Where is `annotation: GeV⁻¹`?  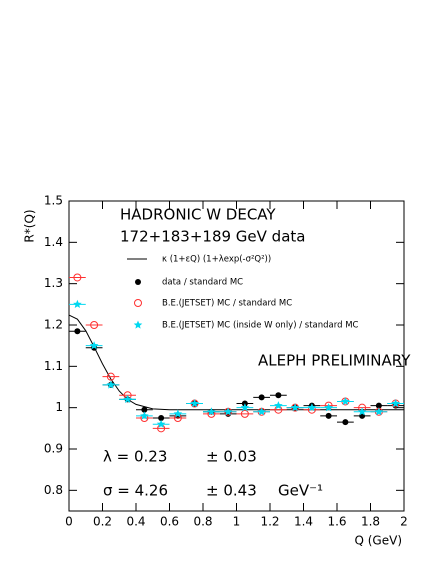 annotation: GeV⁻¹ is located at coordinates (300, 491).